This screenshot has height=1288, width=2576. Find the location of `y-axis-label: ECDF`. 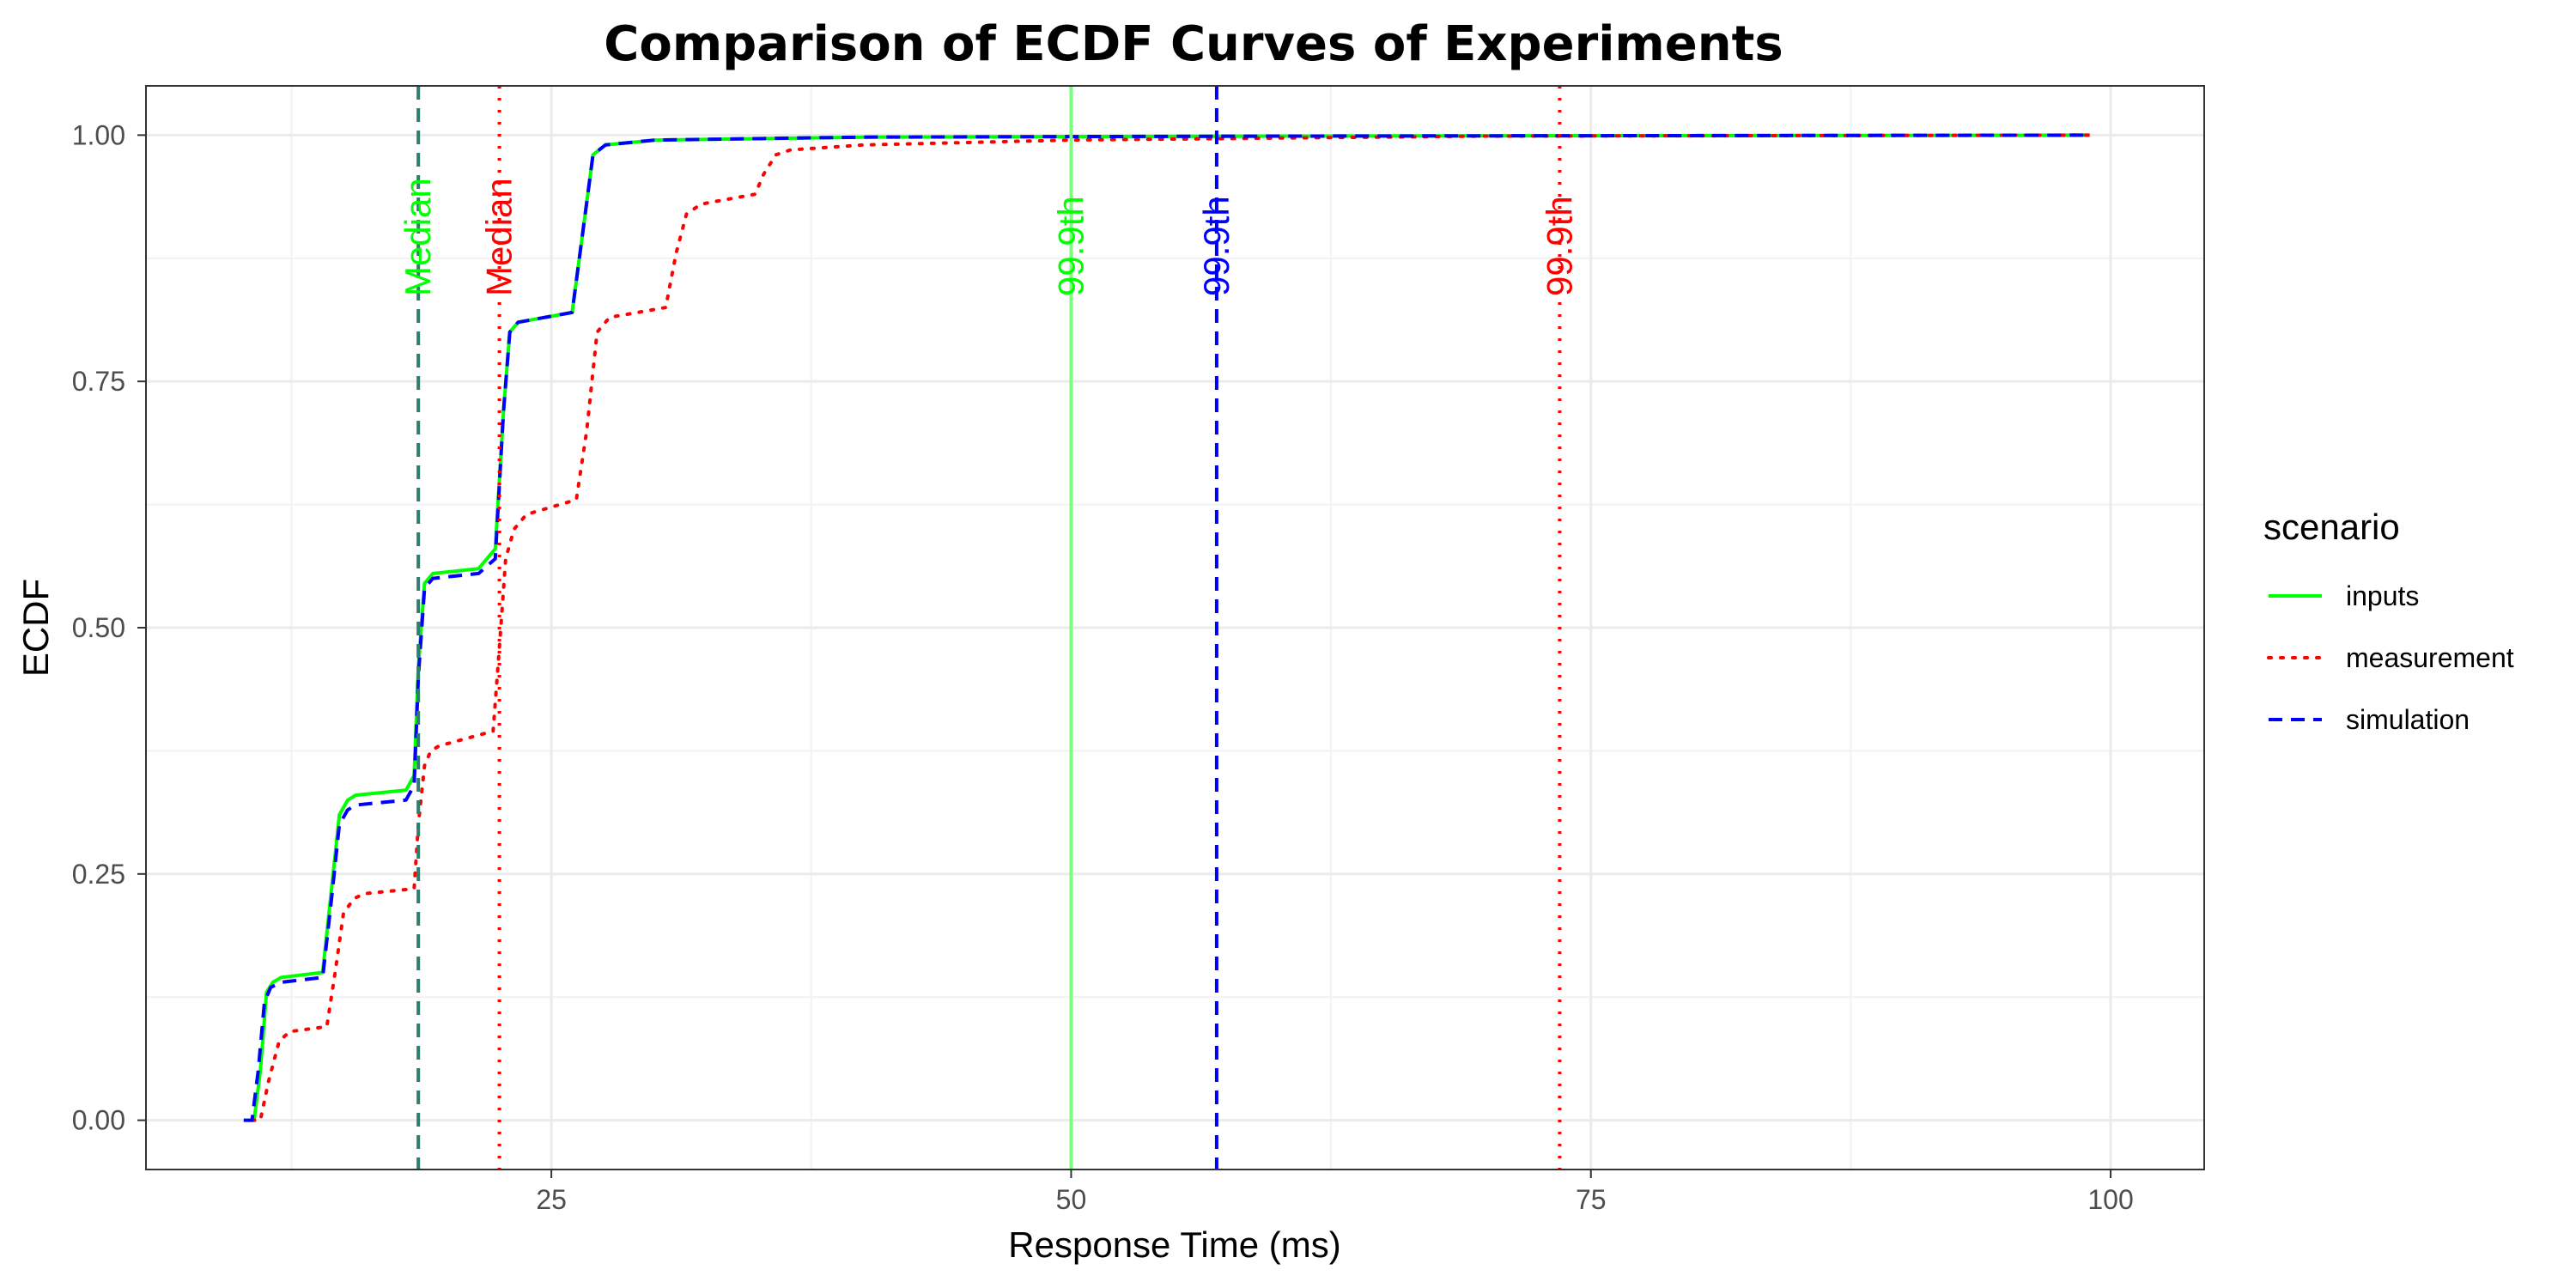

y-axis-label: ECDF is located at coordinates (36, 628).